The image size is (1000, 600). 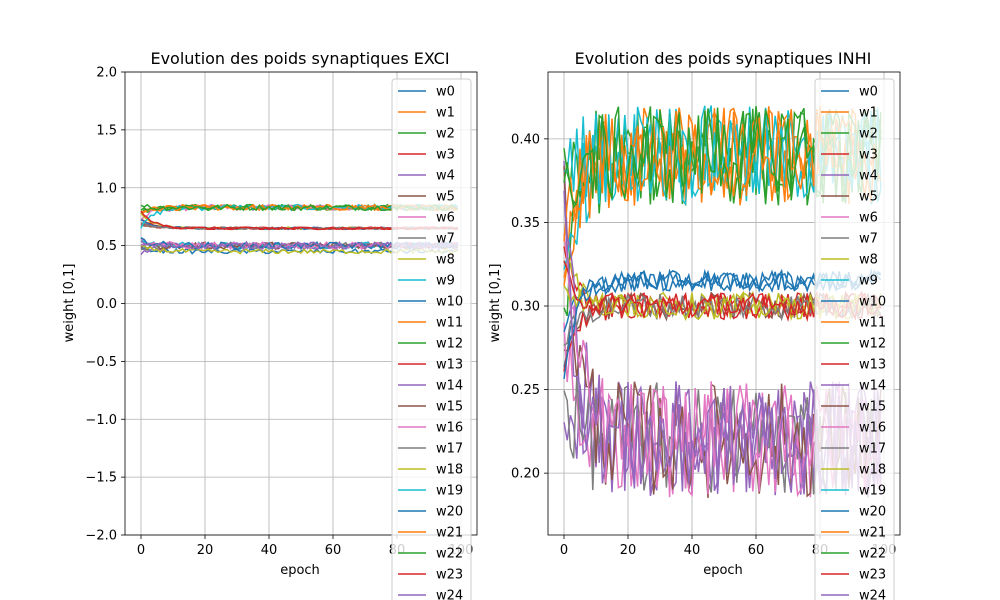 I want to click on y-tick-label: 0.35, so click(x=525, y=223).